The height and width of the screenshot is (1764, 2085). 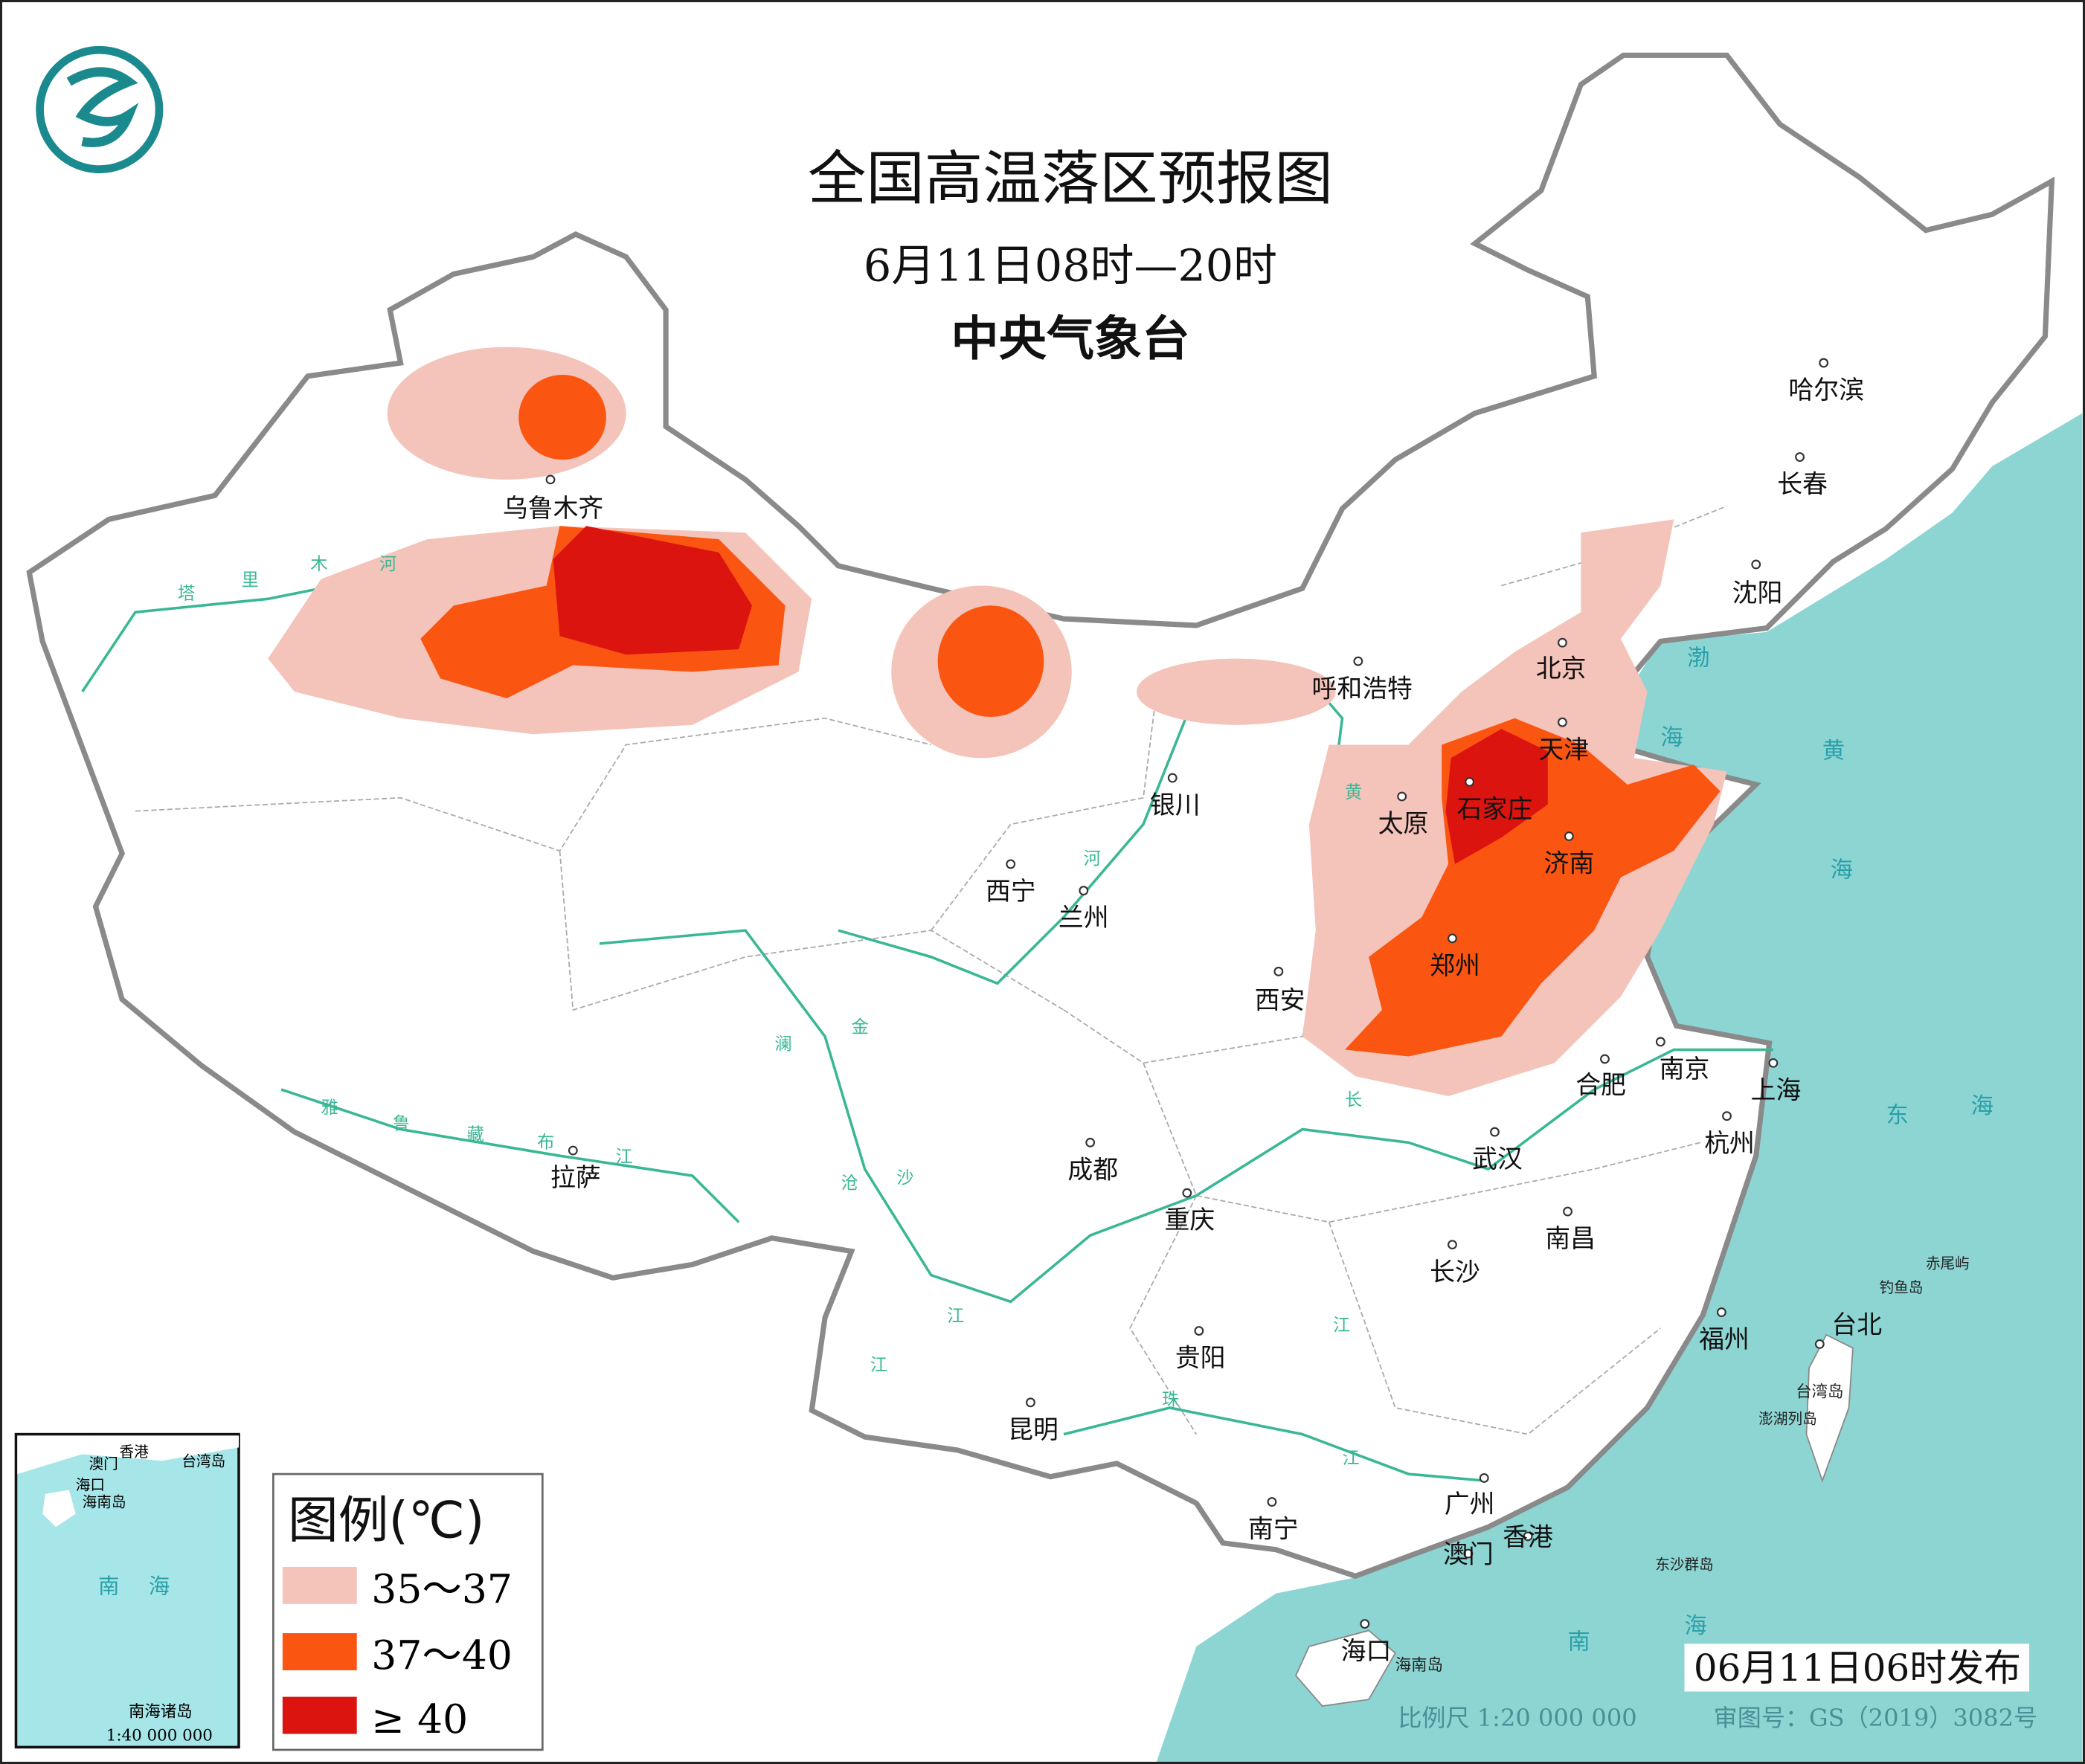 What do you see at coordinates (1777, 1090) in the screenshot?
I see `city-label: 上海` at bounding box center [1777, 1090].